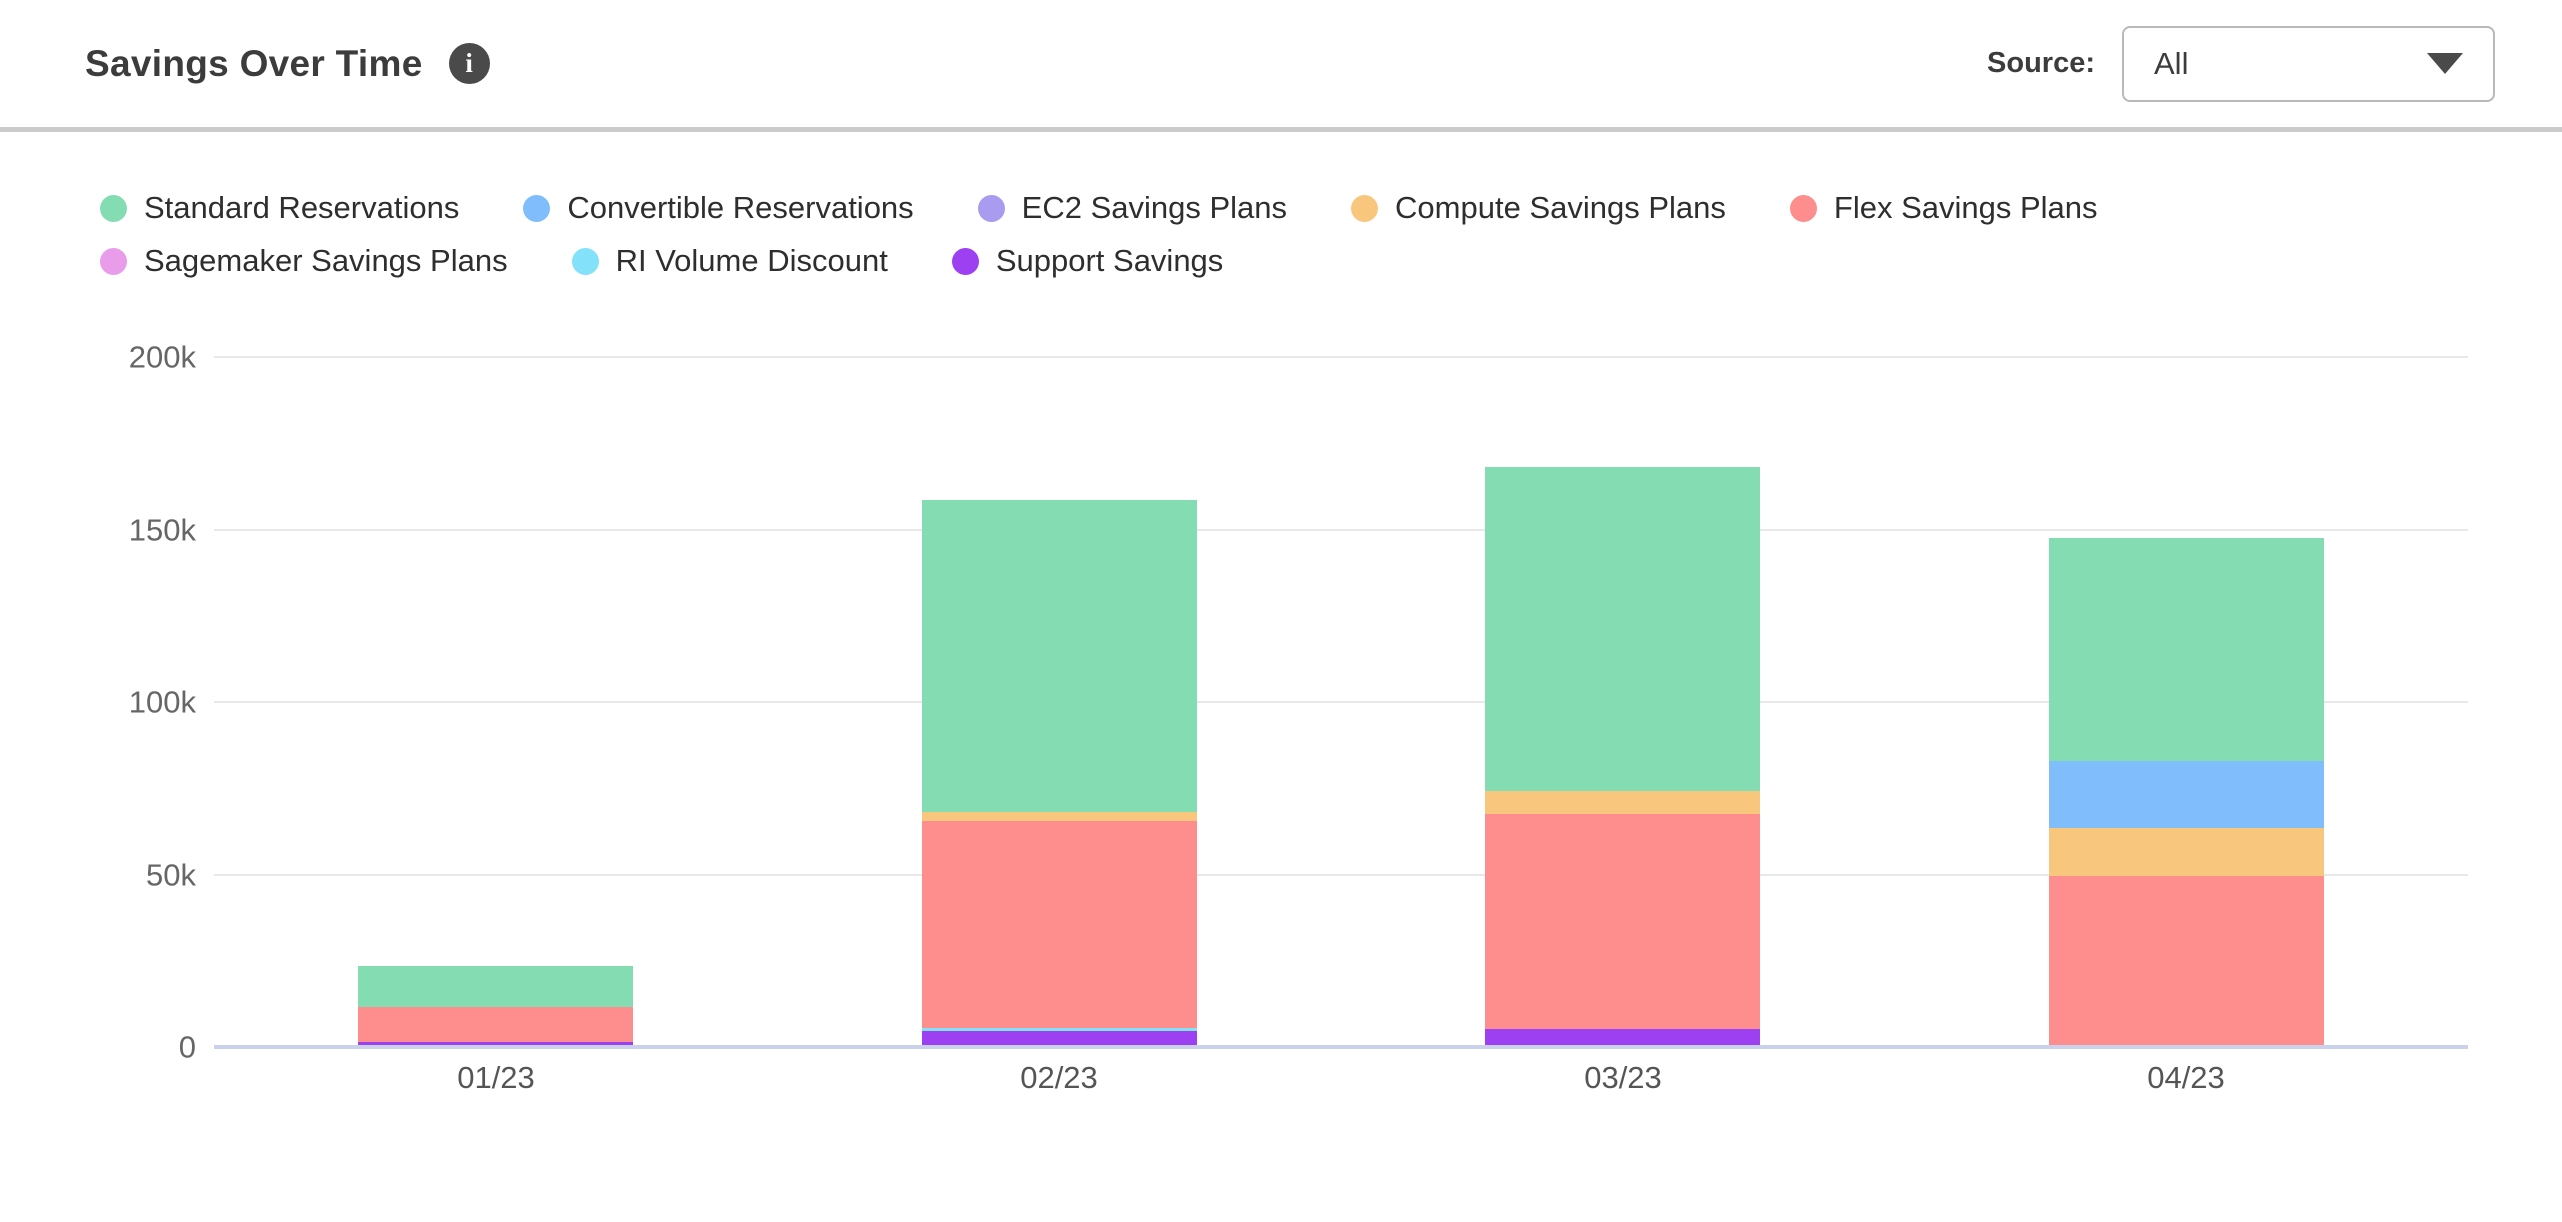 The width and height of the screenshot is (2562, 1222). I want to click on legend-label: Flex Savings Plans, so click(1965, 207).